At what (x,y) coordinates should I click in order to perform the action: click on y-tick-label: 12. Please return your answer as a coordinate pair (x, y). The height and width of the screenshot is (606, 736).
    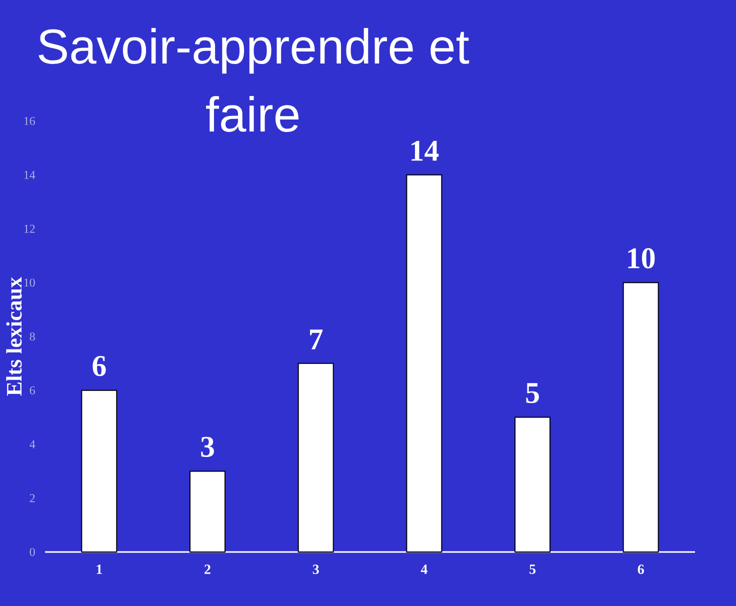
    Looking at the image, I should click on (29, 228).